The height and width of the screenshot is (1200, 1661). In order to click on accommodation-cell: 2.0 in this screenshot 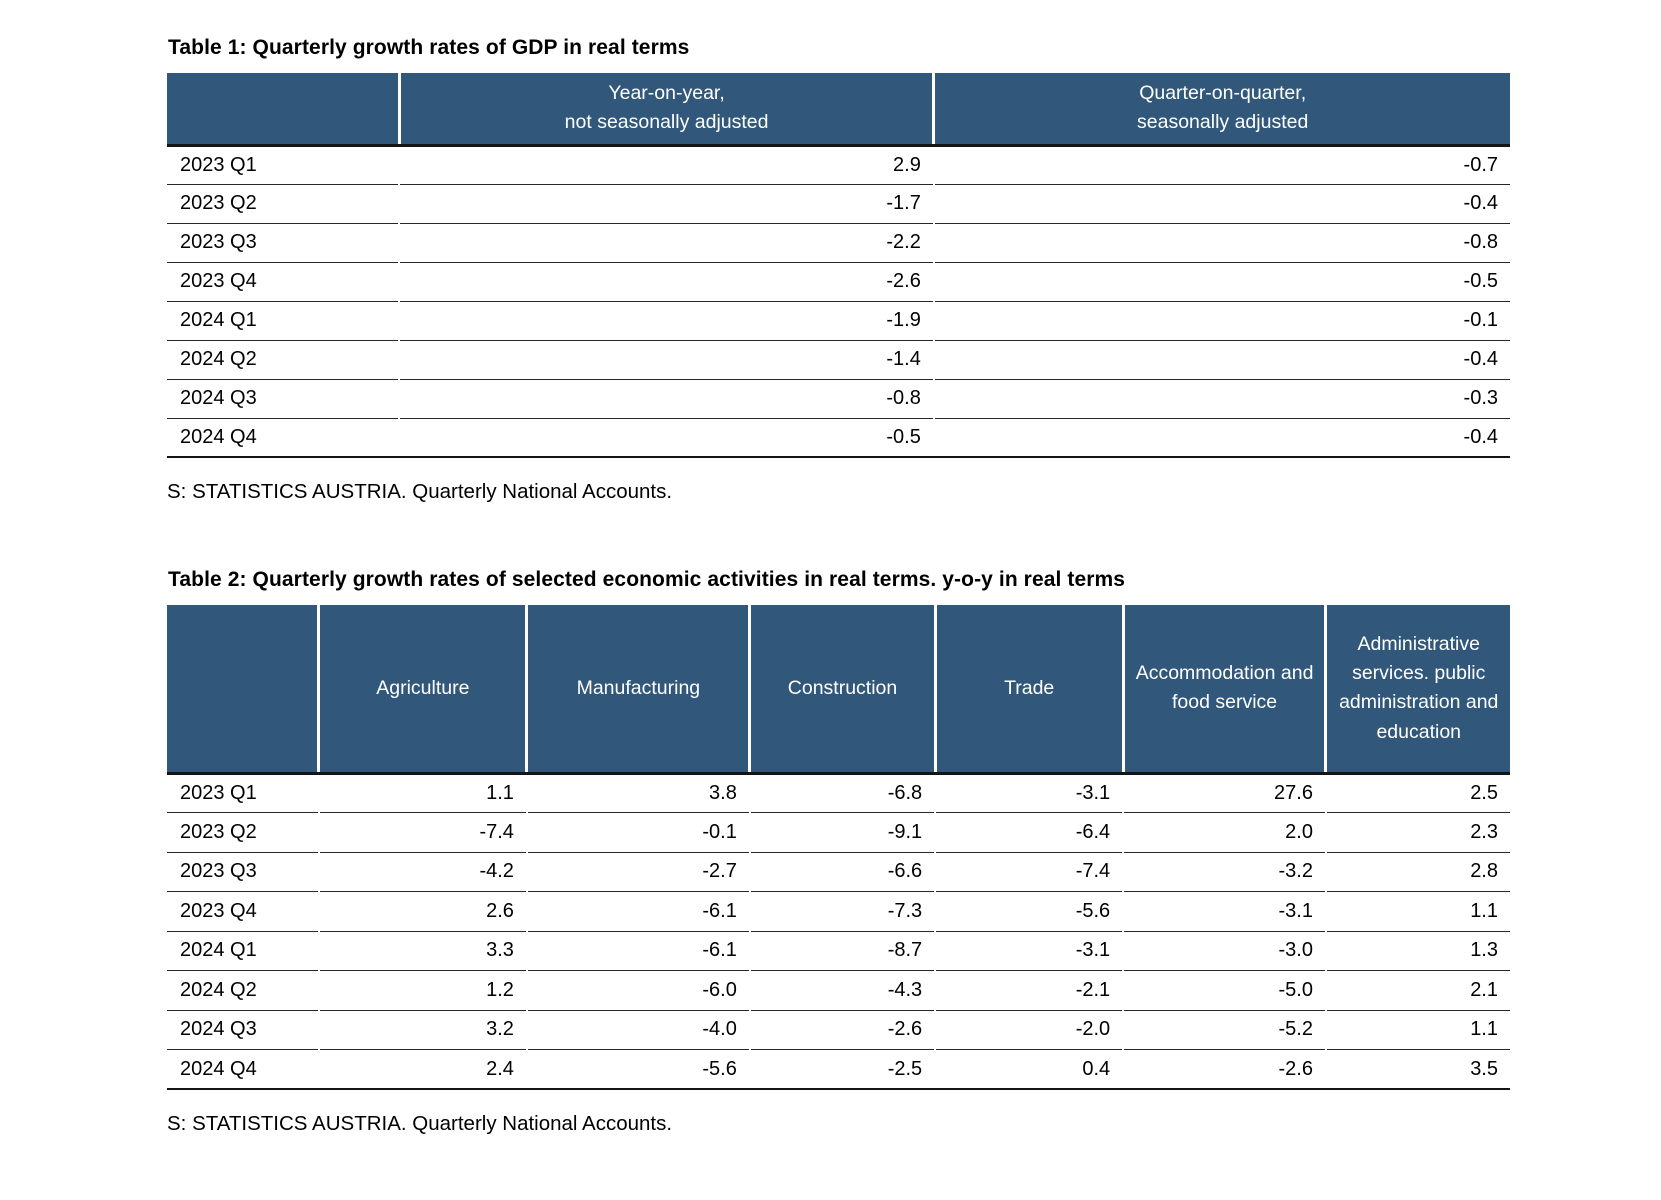, I will do `click(1224, 832)`.